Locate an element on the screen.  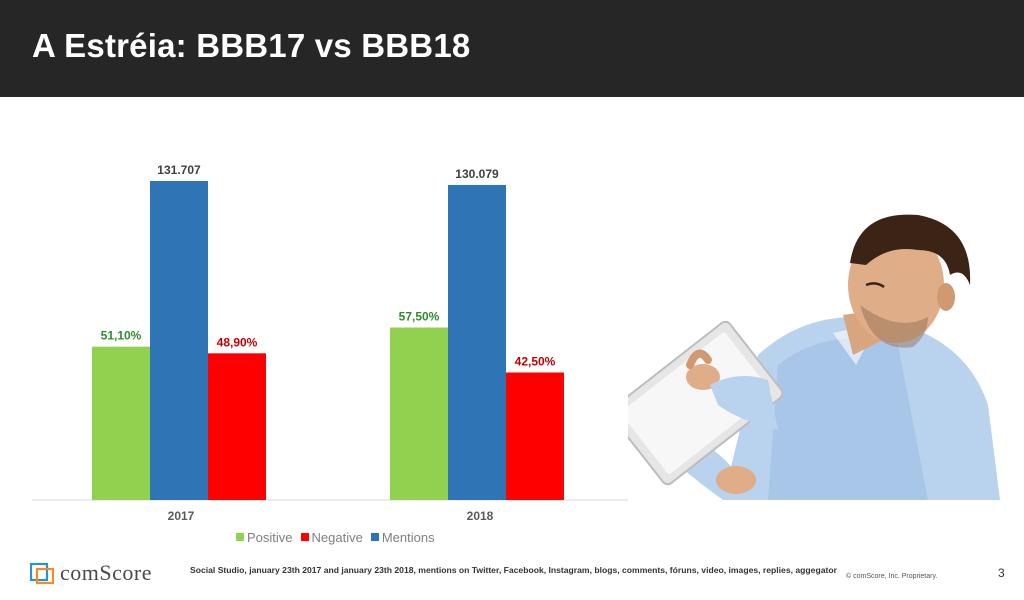
comscore-logo-icon is located at coordinates (42, 573).